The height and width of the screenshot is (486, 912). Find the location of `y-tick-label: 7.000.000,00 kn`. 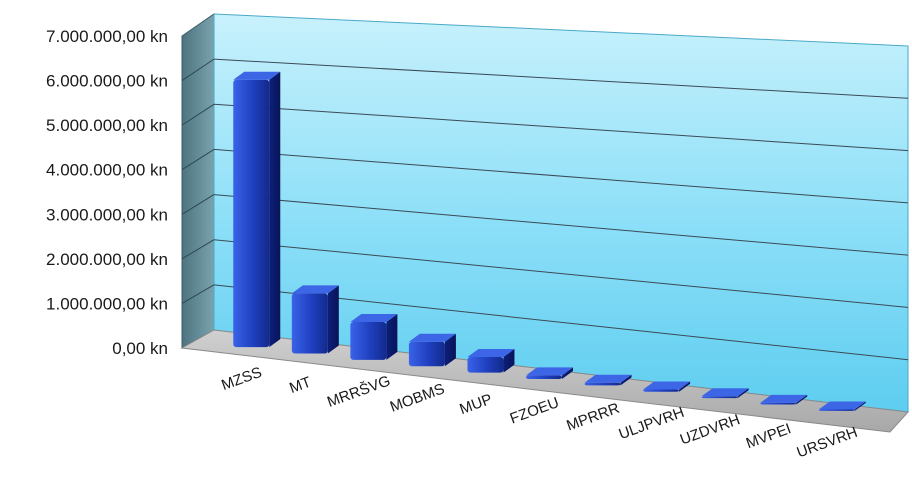

y-tick-label: 7.000.000,00 kn is located at coordinates (107, 36).